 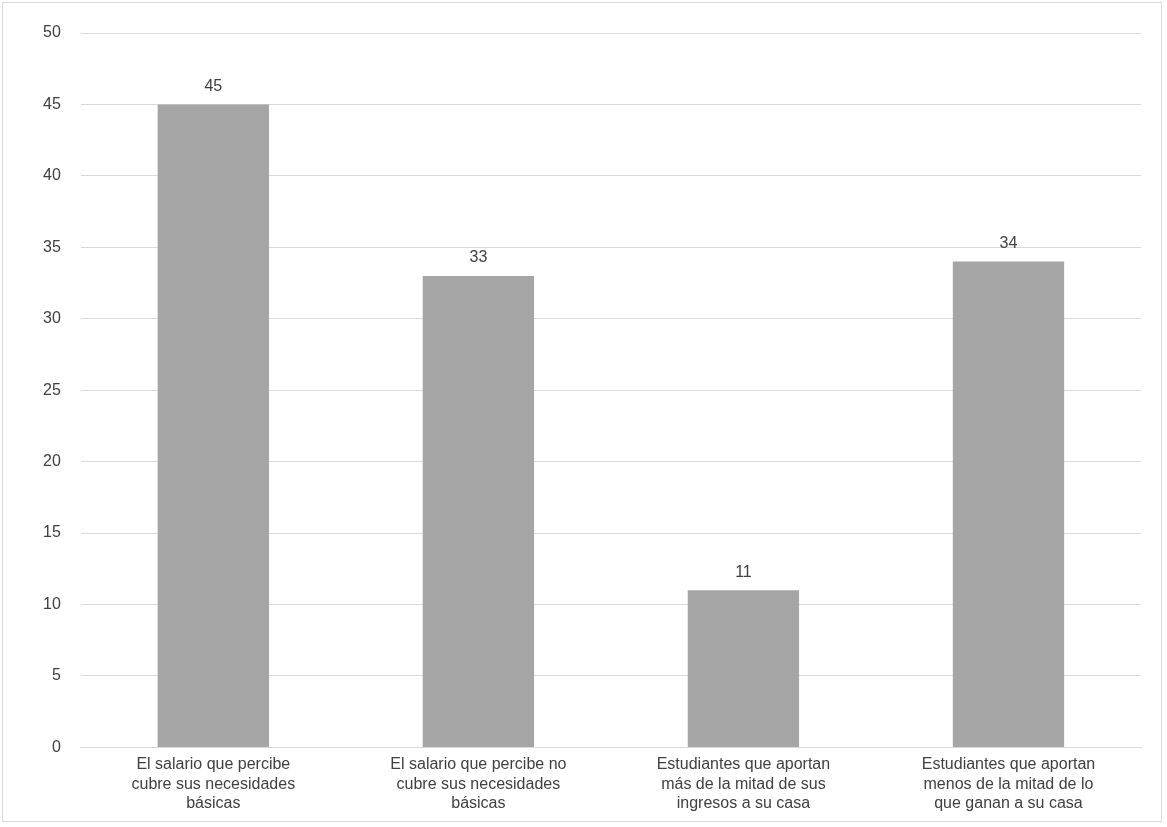 I want to click on x-tick-label: Estudiantes que aportan menos de la mitad de lo que ganan a su casa, so click(x=1008, y=783).